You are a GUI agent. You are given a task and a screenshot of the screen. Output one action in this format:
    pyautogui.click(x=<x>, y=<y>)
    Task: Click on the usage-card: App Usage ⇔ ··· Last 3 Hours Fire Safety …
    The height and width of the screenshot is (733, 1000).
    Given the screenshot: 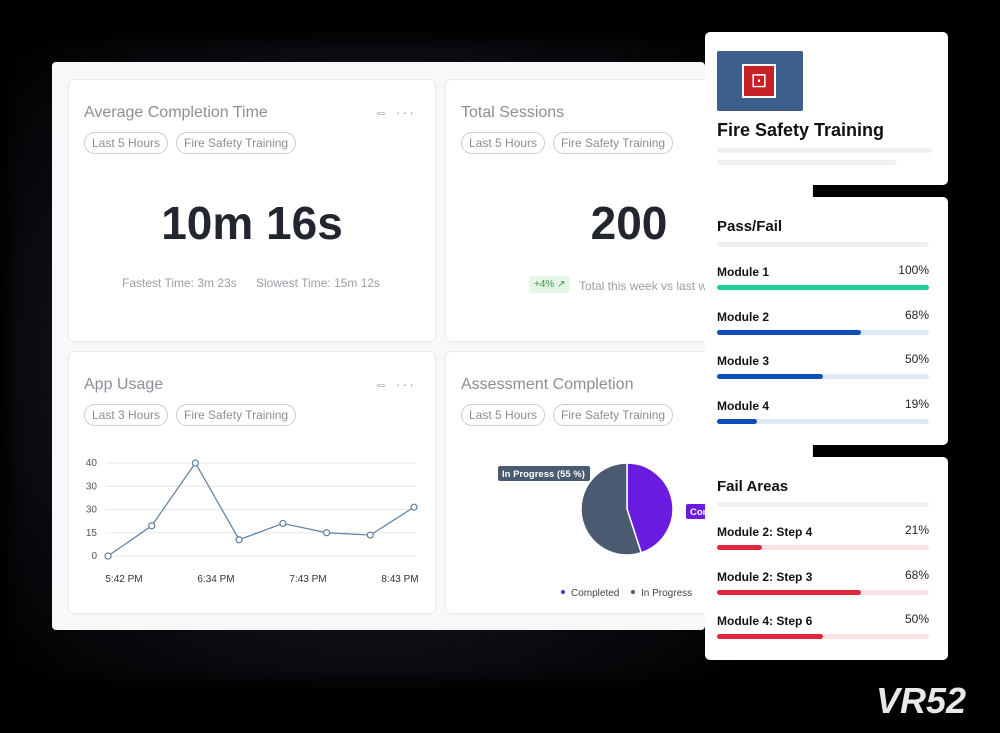 What is the action you would take?
    pyautogui.click(x=252, y=482)
    